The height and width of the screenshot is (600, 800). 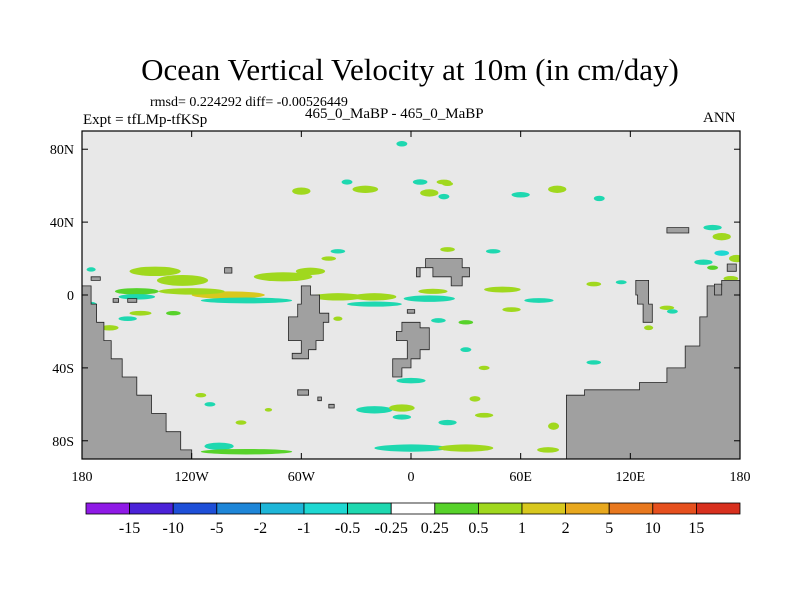 What do you see at coordinates (70, 296) in the screenshot?
I see `y-tick-label: 0` at bounding box center [70, 296].